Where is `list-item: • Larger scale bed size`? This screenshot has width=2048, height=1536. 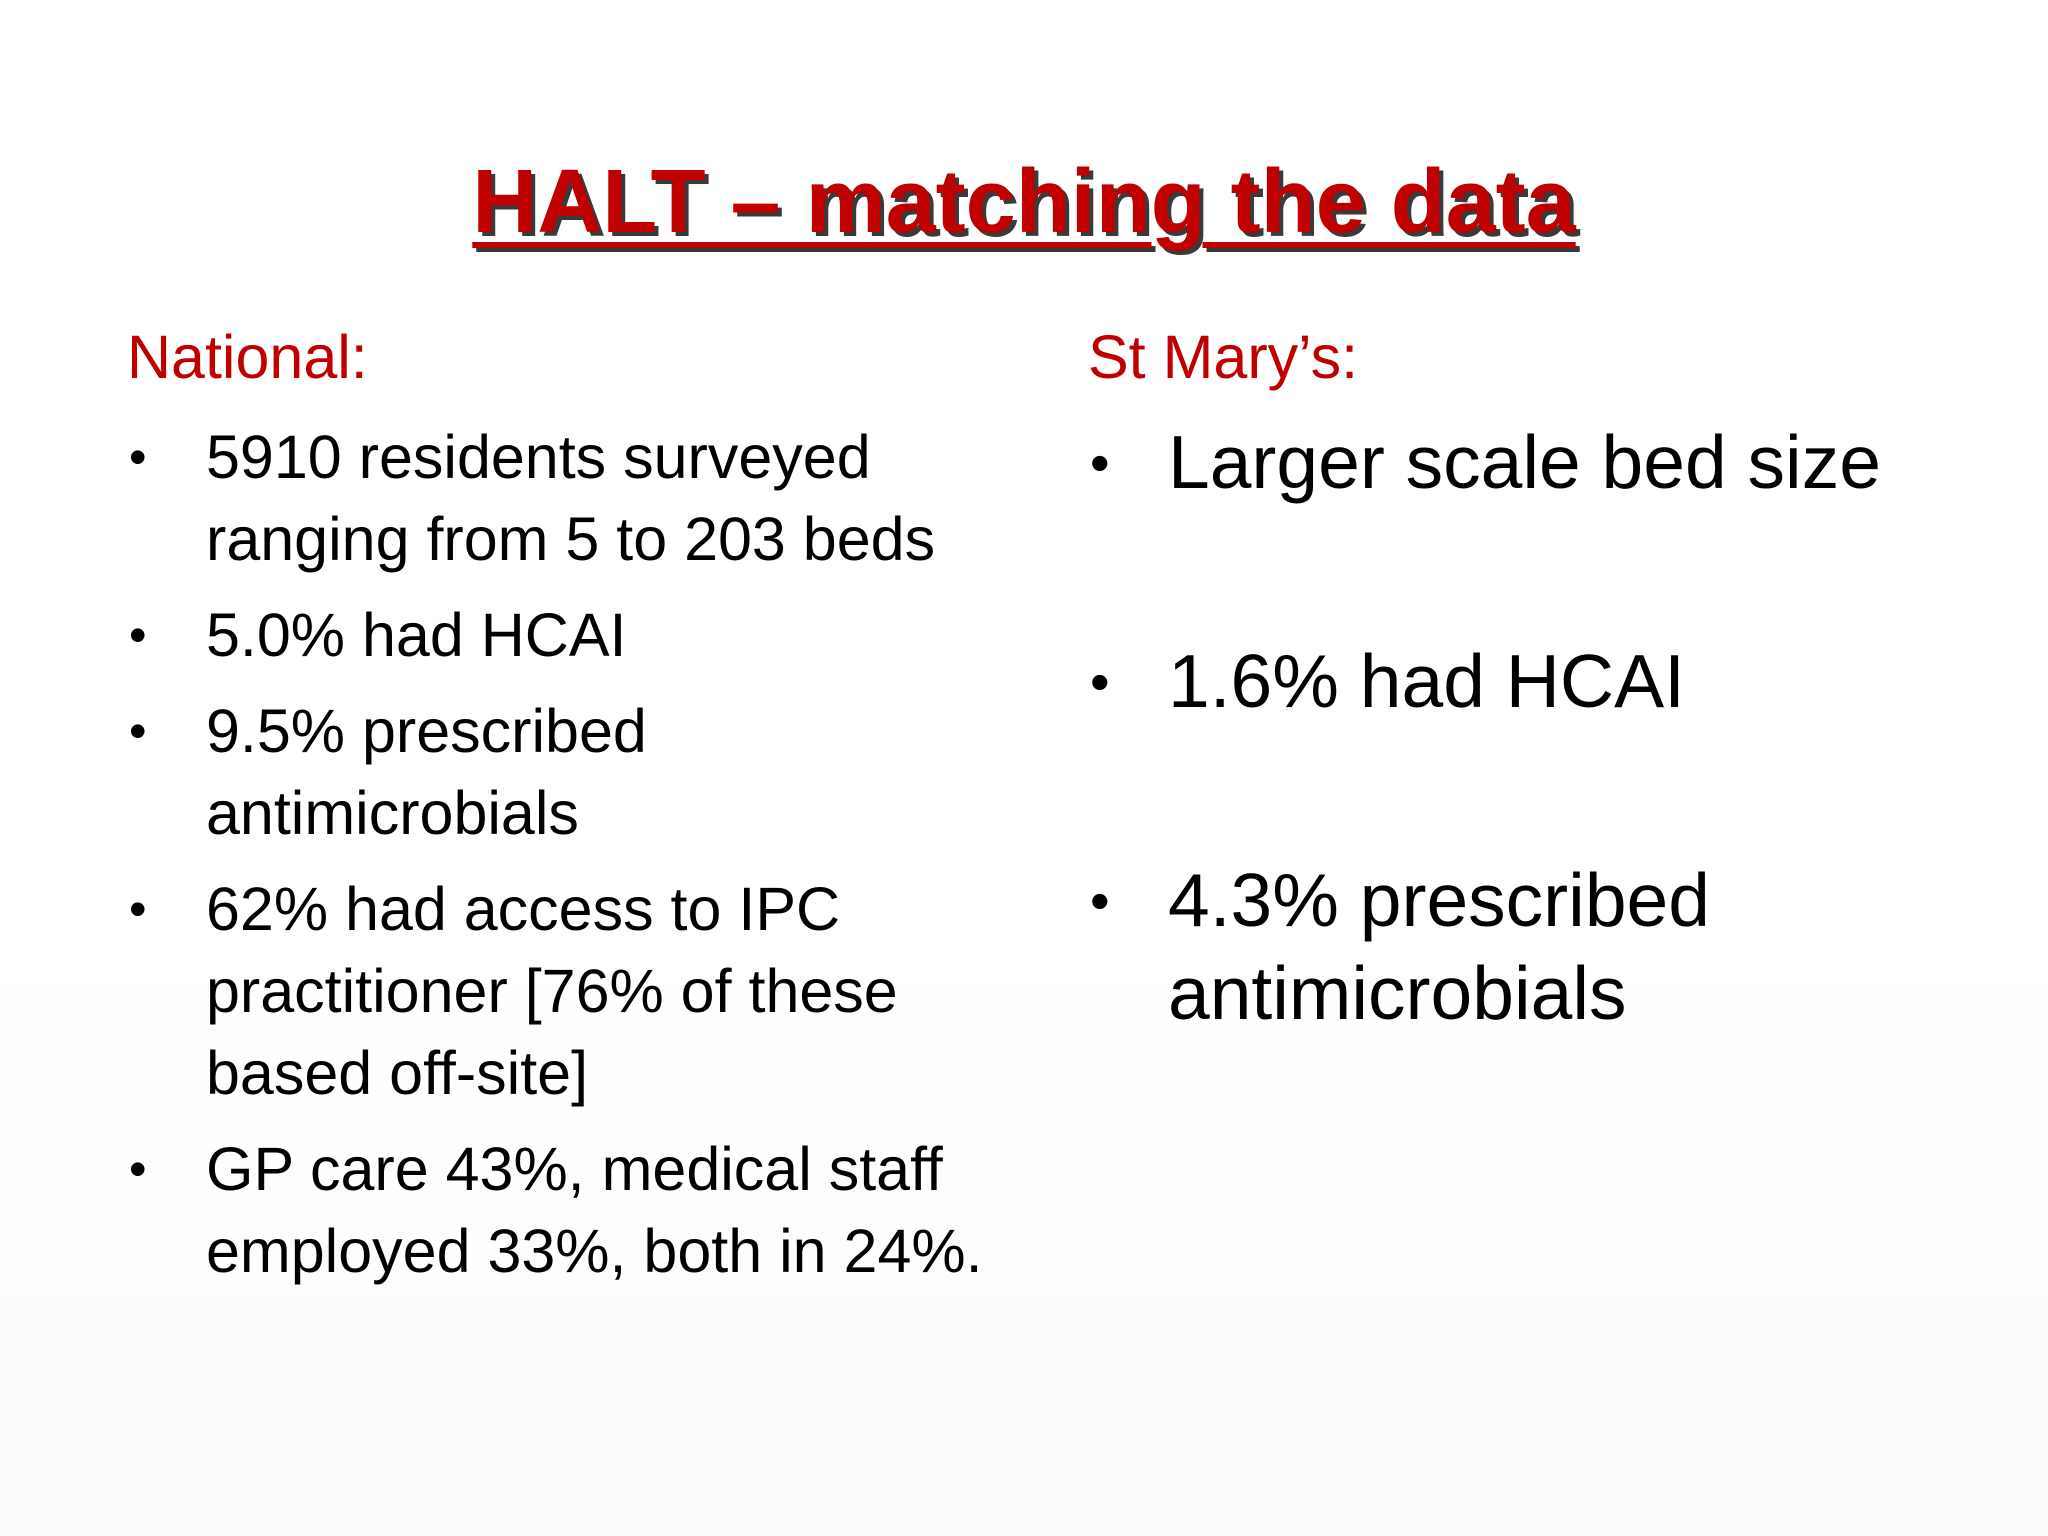
list-item: • Larger scale bed size is located at coordinates (1538, 462).